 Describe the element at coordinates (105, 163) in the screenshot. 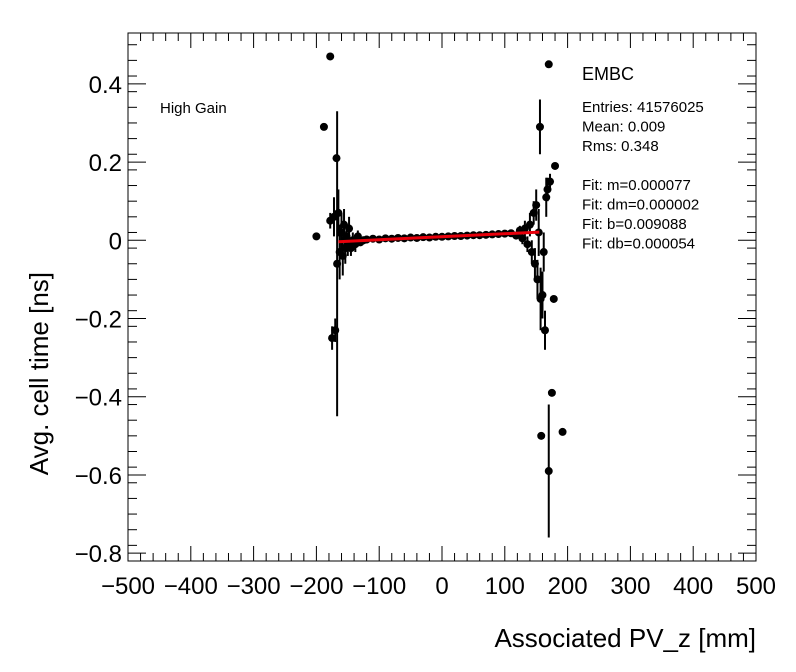

I see `y-tick-label: 0.2` at that location.